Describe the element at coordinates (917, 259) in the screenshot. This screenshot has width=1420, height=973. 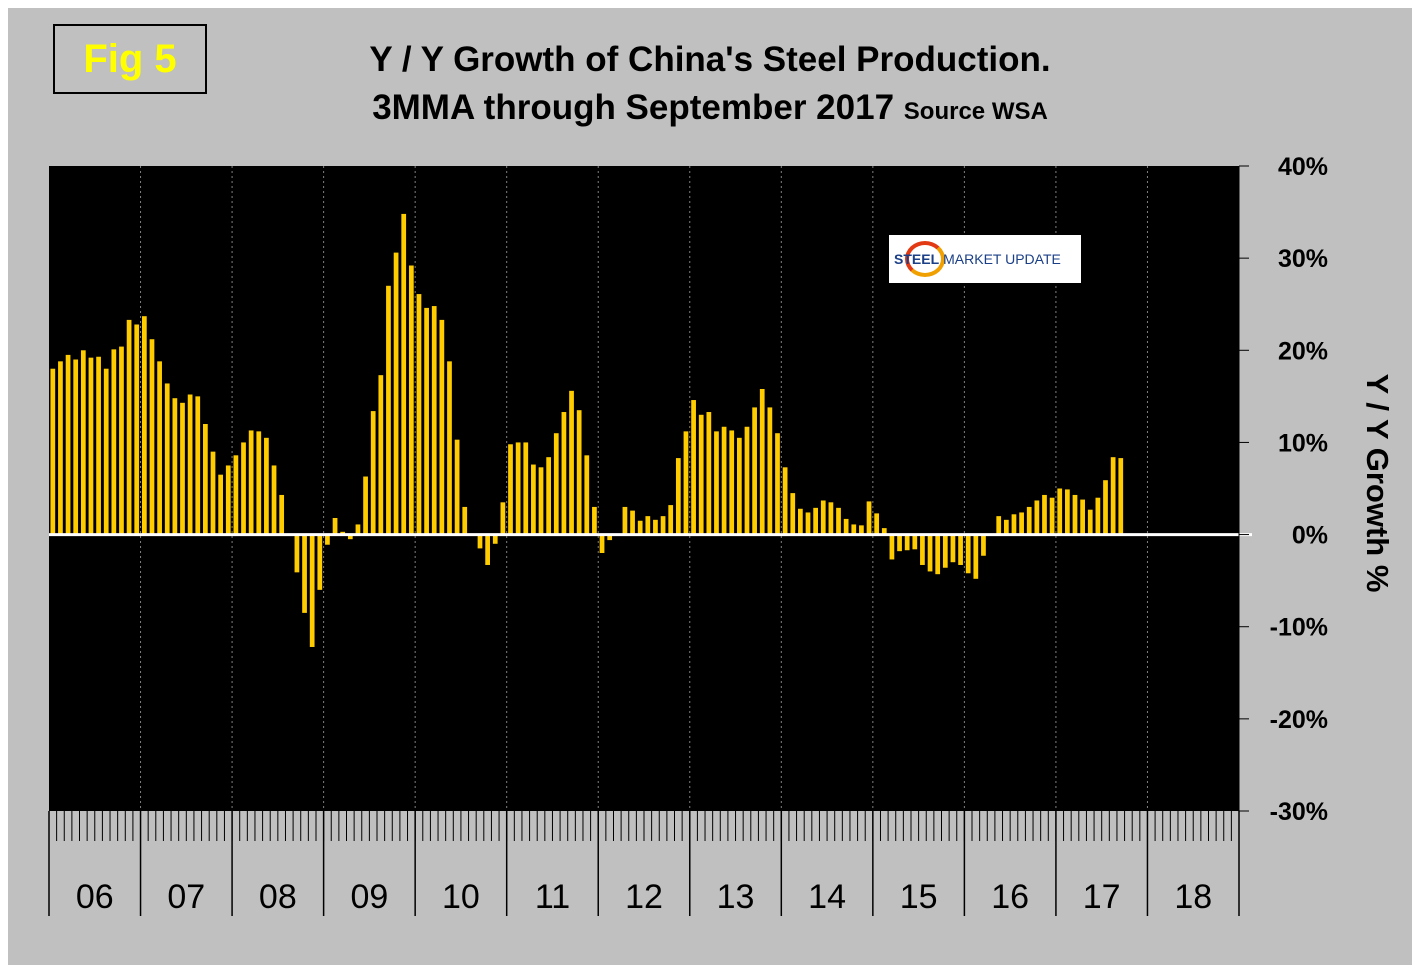
I see `logo-text-steel: STEEL` at that location.